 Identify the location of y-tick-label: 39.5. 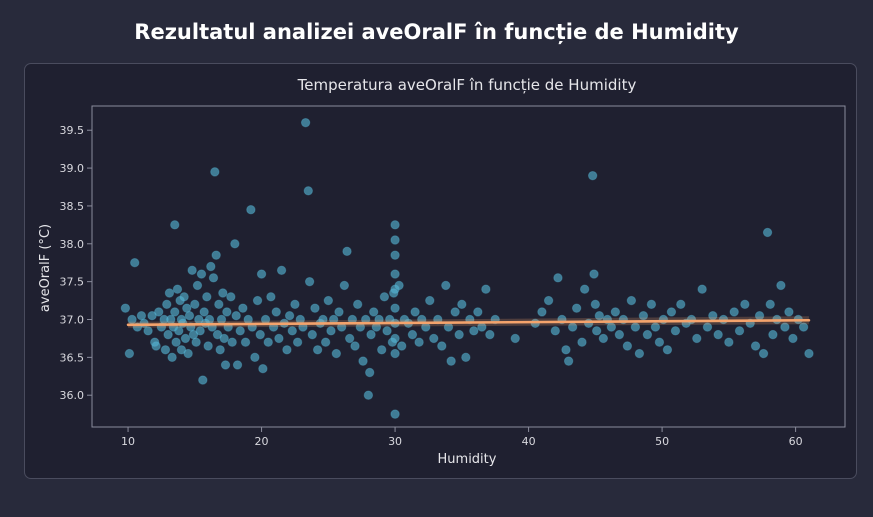
(72, 130).